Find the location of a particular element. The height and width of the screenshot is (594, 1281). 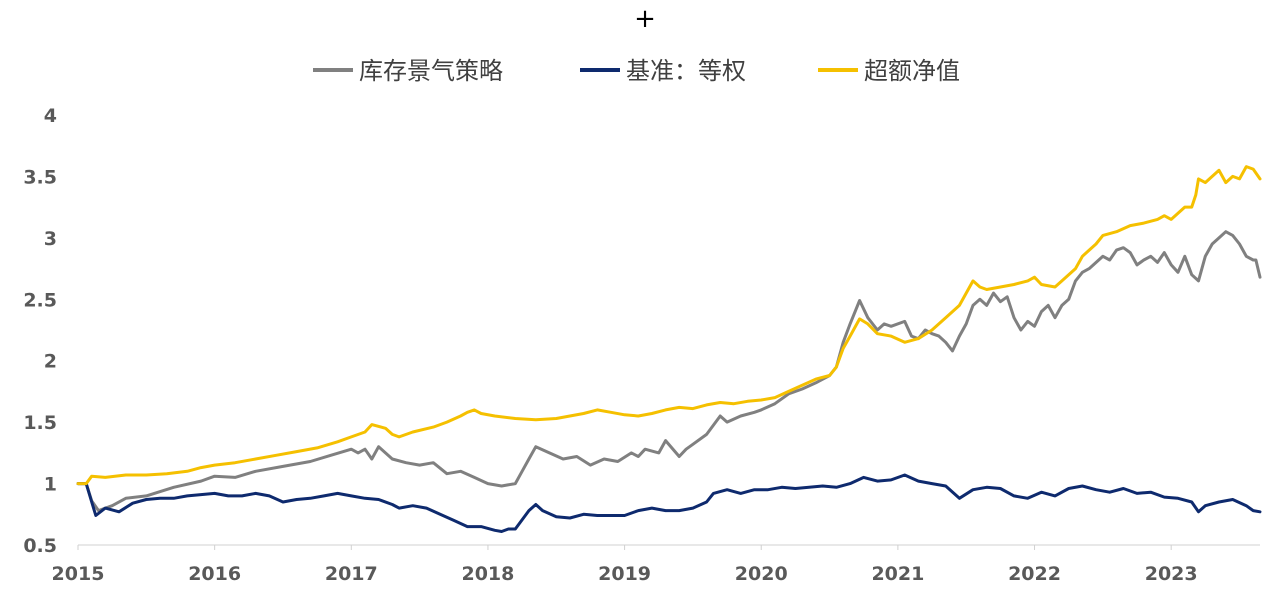

x-tick-label: 2021 is located at coordinates (897, 574).